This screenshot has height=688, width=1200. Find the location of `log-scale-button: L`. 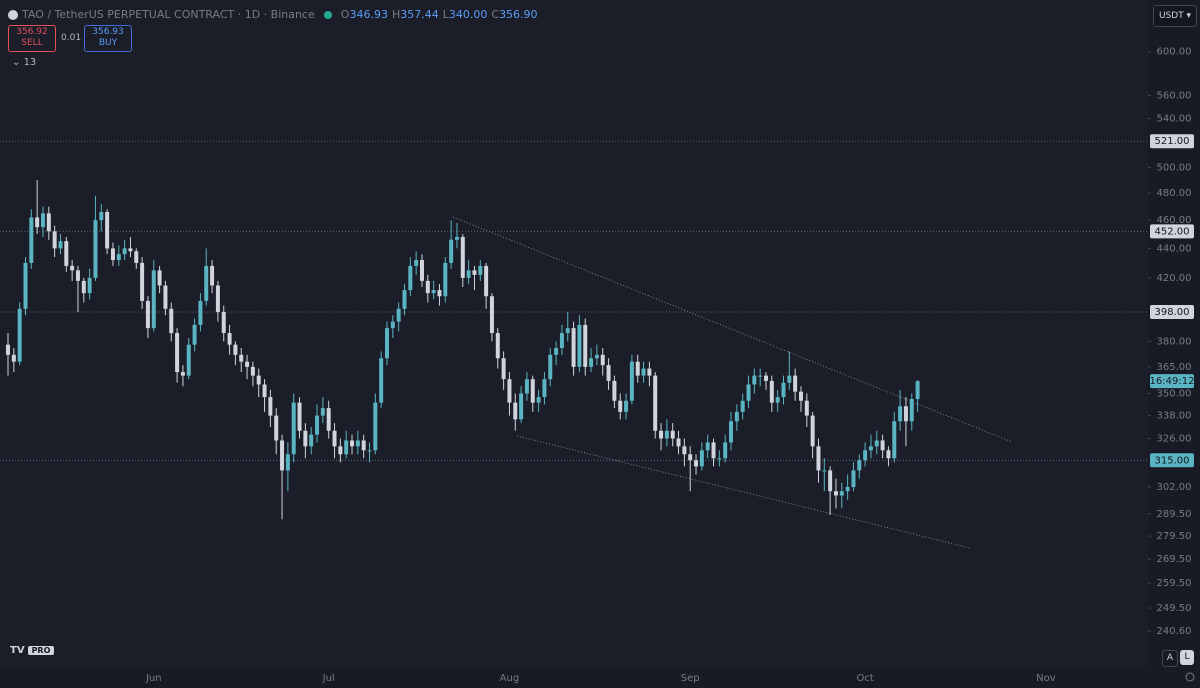

log-scale-button: L is located at coordinates (1187, 657).